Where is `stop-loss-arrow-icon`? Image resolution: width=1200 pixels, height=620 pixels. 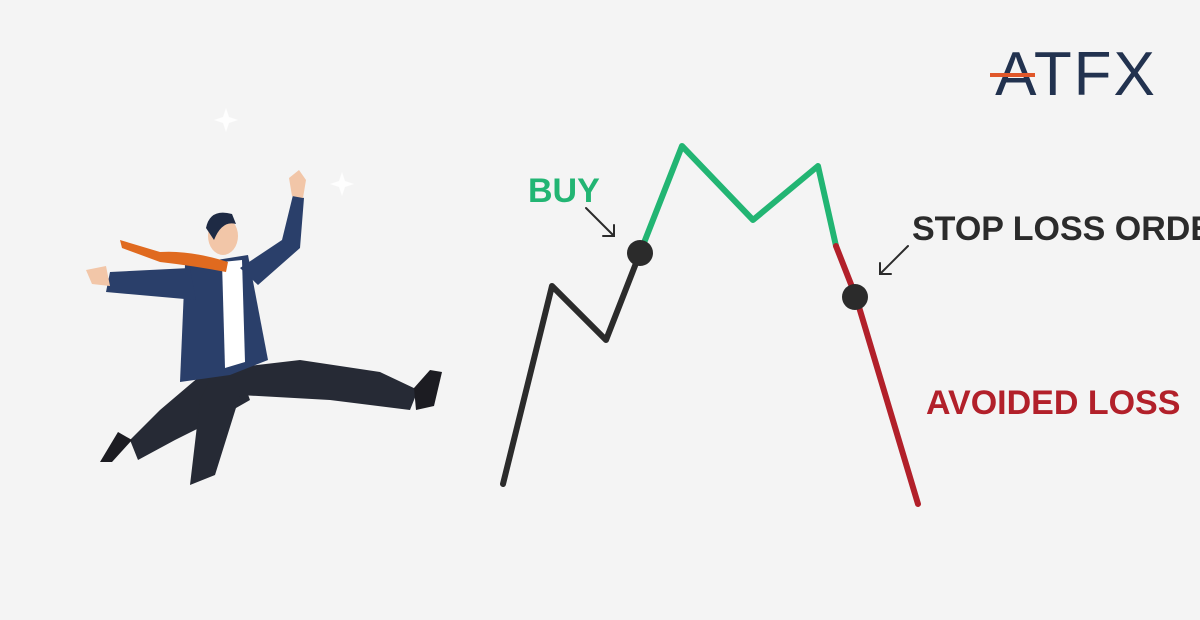
stop-loss-arrow-icon is located at coordinates (894, 260).